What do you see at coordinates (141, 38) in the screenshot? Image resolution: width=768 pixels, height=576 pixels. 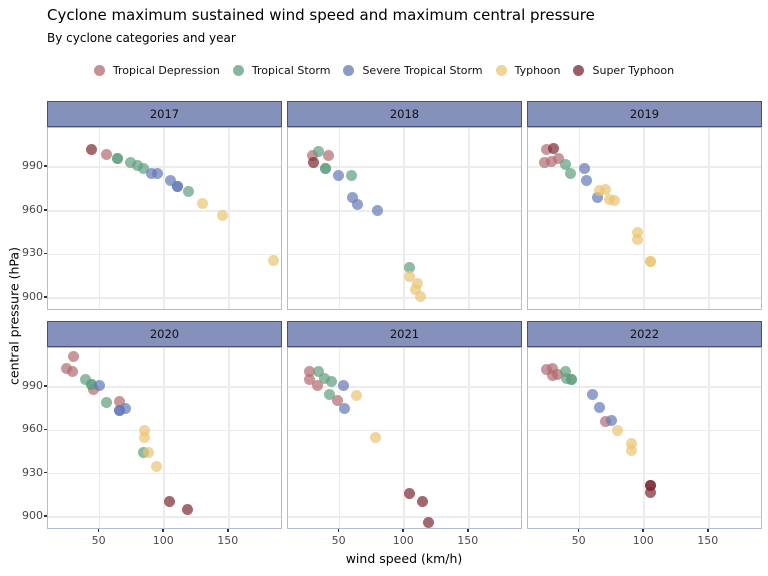 I see `chart-subtitle: By cyclone categories and year` at bounding box center [141, 38].